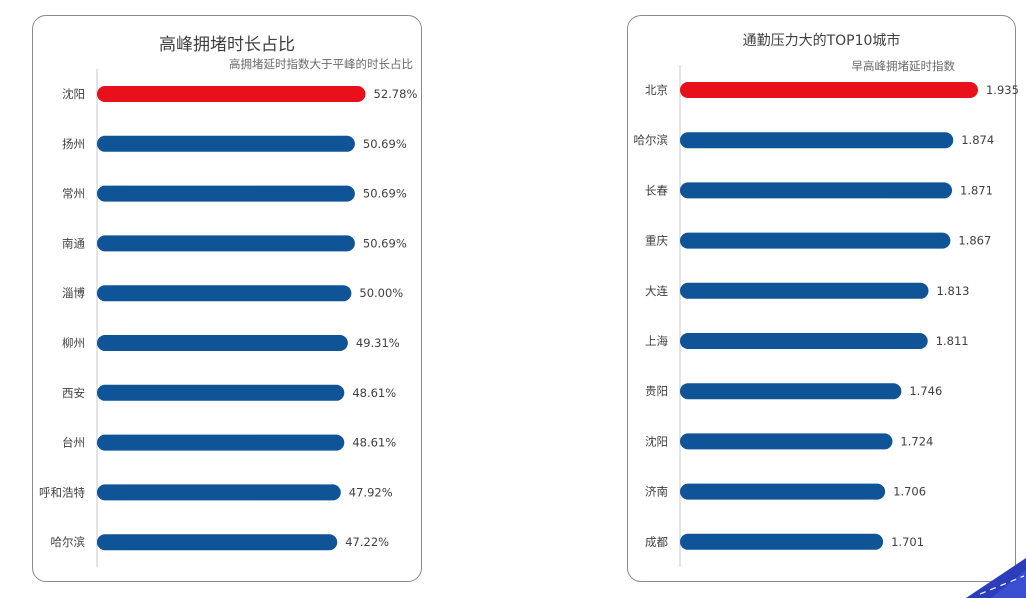  I want to click on chart-subtitle: 早高峰拥堵延时指数, so click(903, 66).